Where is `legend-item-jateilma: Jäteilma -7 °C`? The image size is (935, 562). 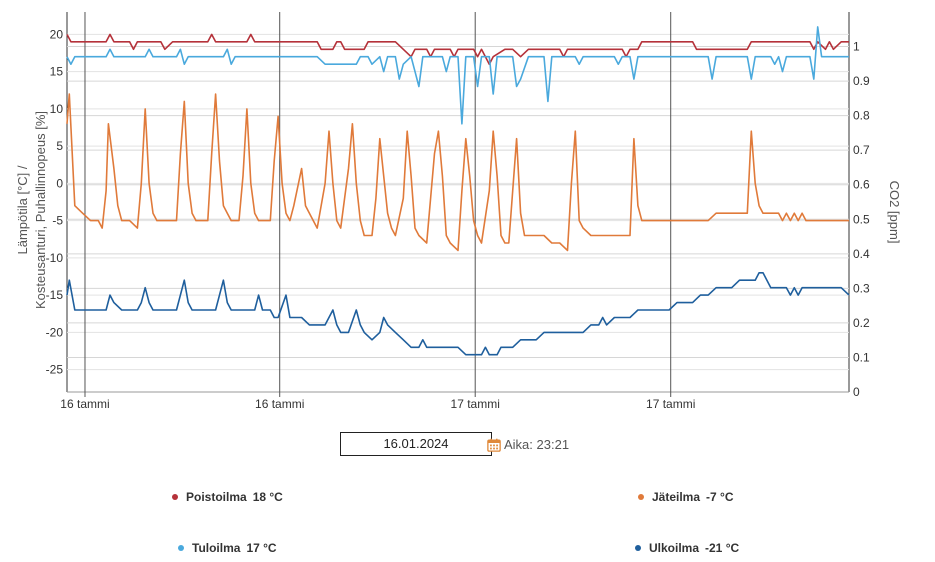
legend-item-jateilma: Jäteilma -7 °C is located at coordinates (686, 497).